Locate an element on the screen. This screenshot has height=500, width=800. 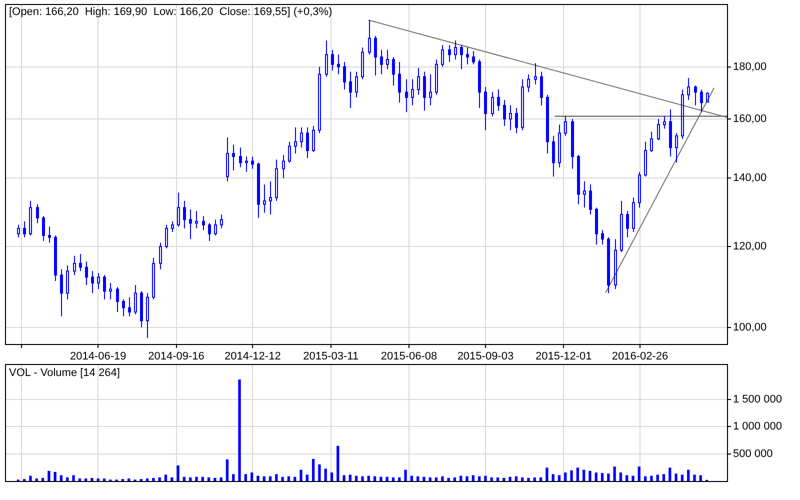
x-tick-label: 2014-09-16 is located at coordinates (176, 356).